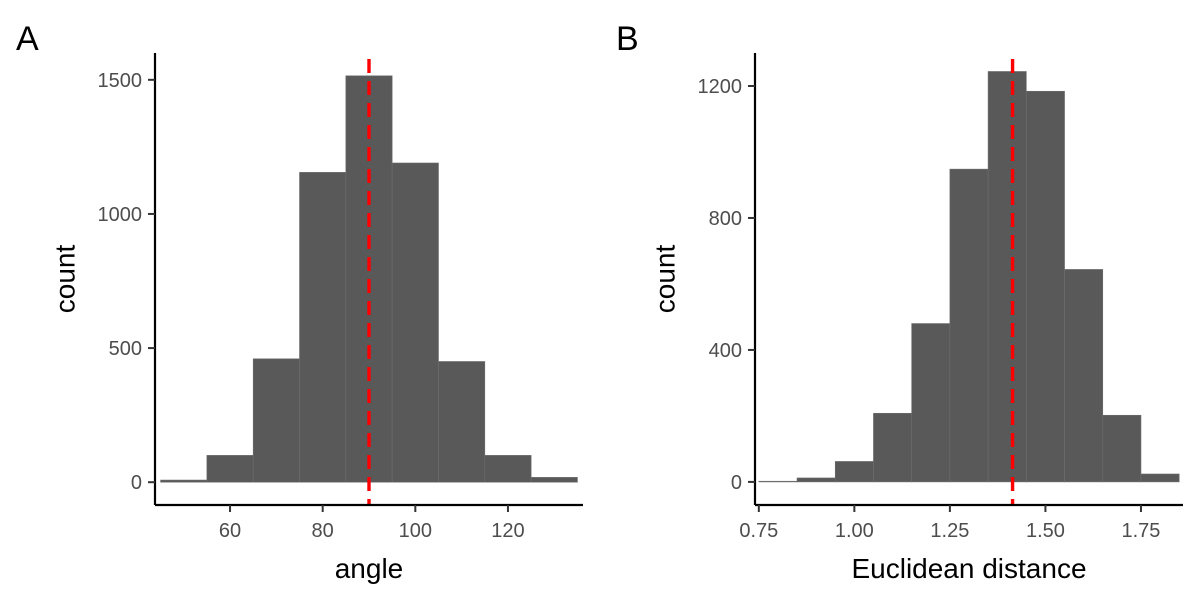 This screenshot has height=605, width=1200. What do you see at coordinates (854, 531) in the screenshot?
I see `panel-b-x-tick-label-1: 1.00` at bounding box center [854, 531].